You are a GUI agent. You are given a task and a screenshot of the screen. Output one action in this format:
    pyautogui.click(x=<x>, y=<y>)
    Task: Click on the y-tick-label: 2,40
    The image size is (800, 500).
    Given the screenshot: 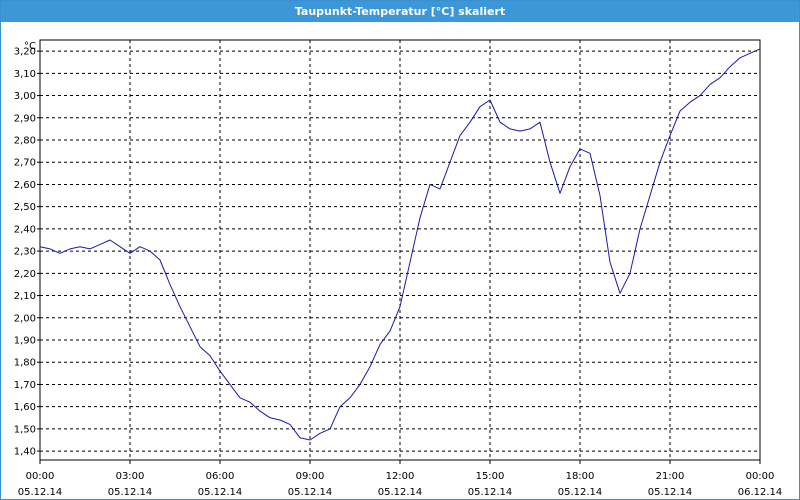 What is the action you would take?
    pyautogui.click(x=25, y=229)
    